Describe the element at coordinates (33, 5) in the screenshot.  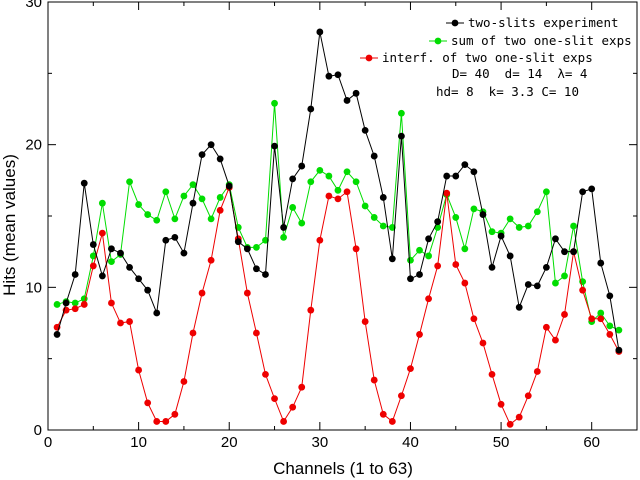
I see `y-tick-label: 30` at that location.